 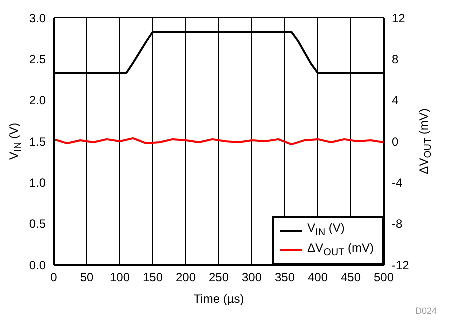 I want to click on y2-tick-label: -12, so click(x=401, y=265).